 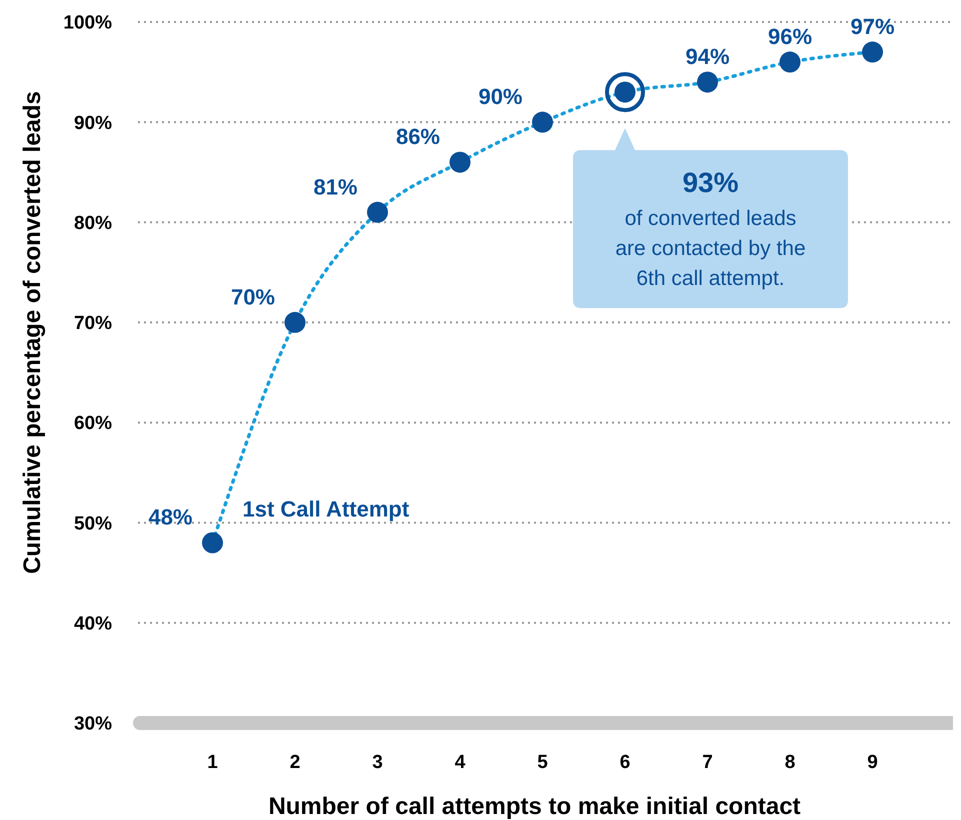 I want to click on x-tick-label: 2, so click(x=295, y=762).